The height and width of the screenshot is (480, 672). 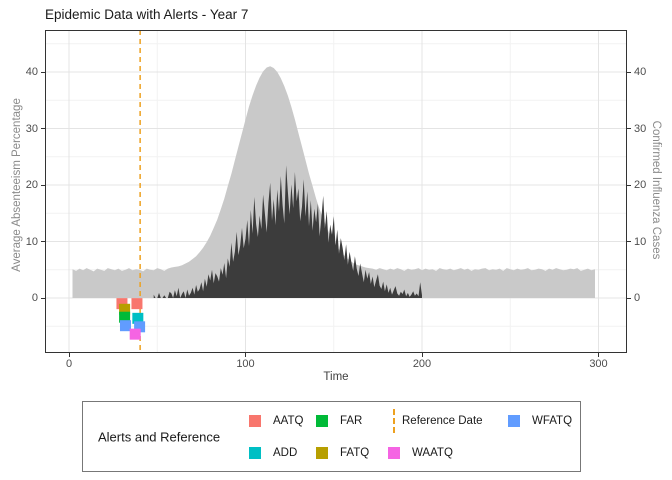 What do you see at coordinates (125, 317) in the screenshot?
I see `alert-marker-far` at bounding box center [125, 317].